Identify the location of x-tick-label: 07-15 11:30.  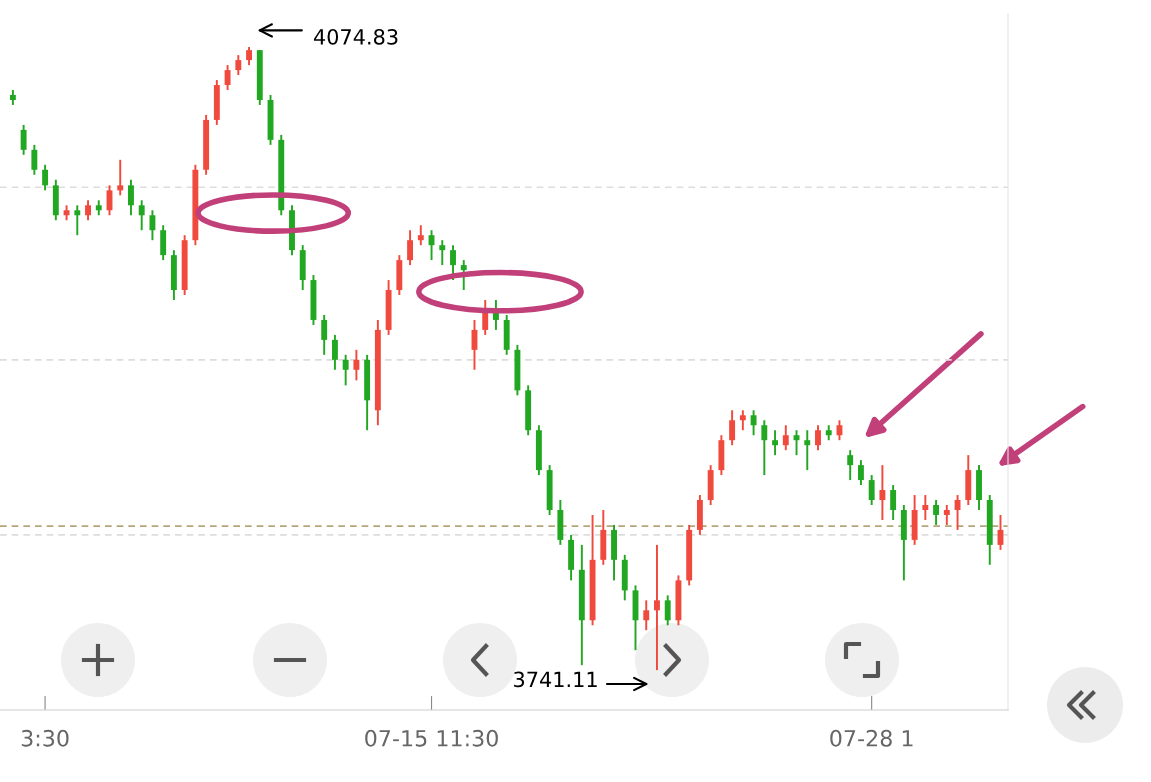
(431, 738).